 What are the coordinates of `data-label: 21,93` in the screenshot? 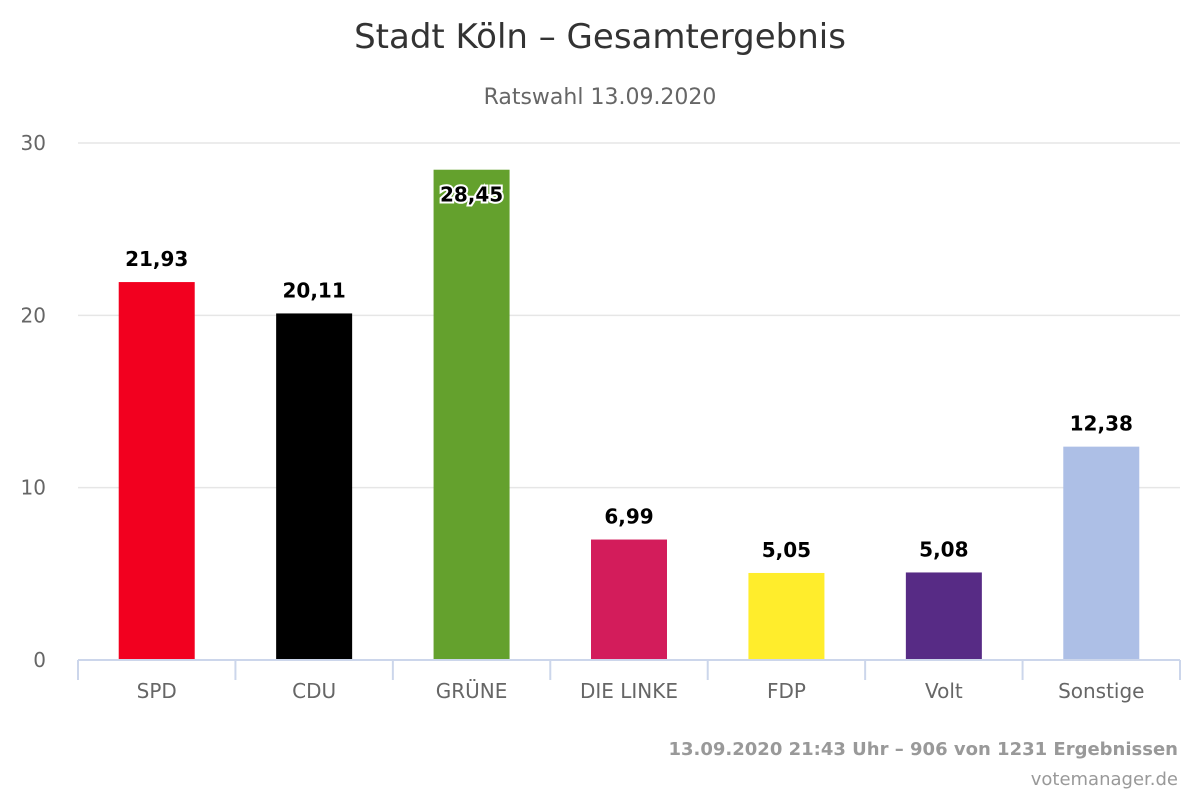 It's located at (156, 259).